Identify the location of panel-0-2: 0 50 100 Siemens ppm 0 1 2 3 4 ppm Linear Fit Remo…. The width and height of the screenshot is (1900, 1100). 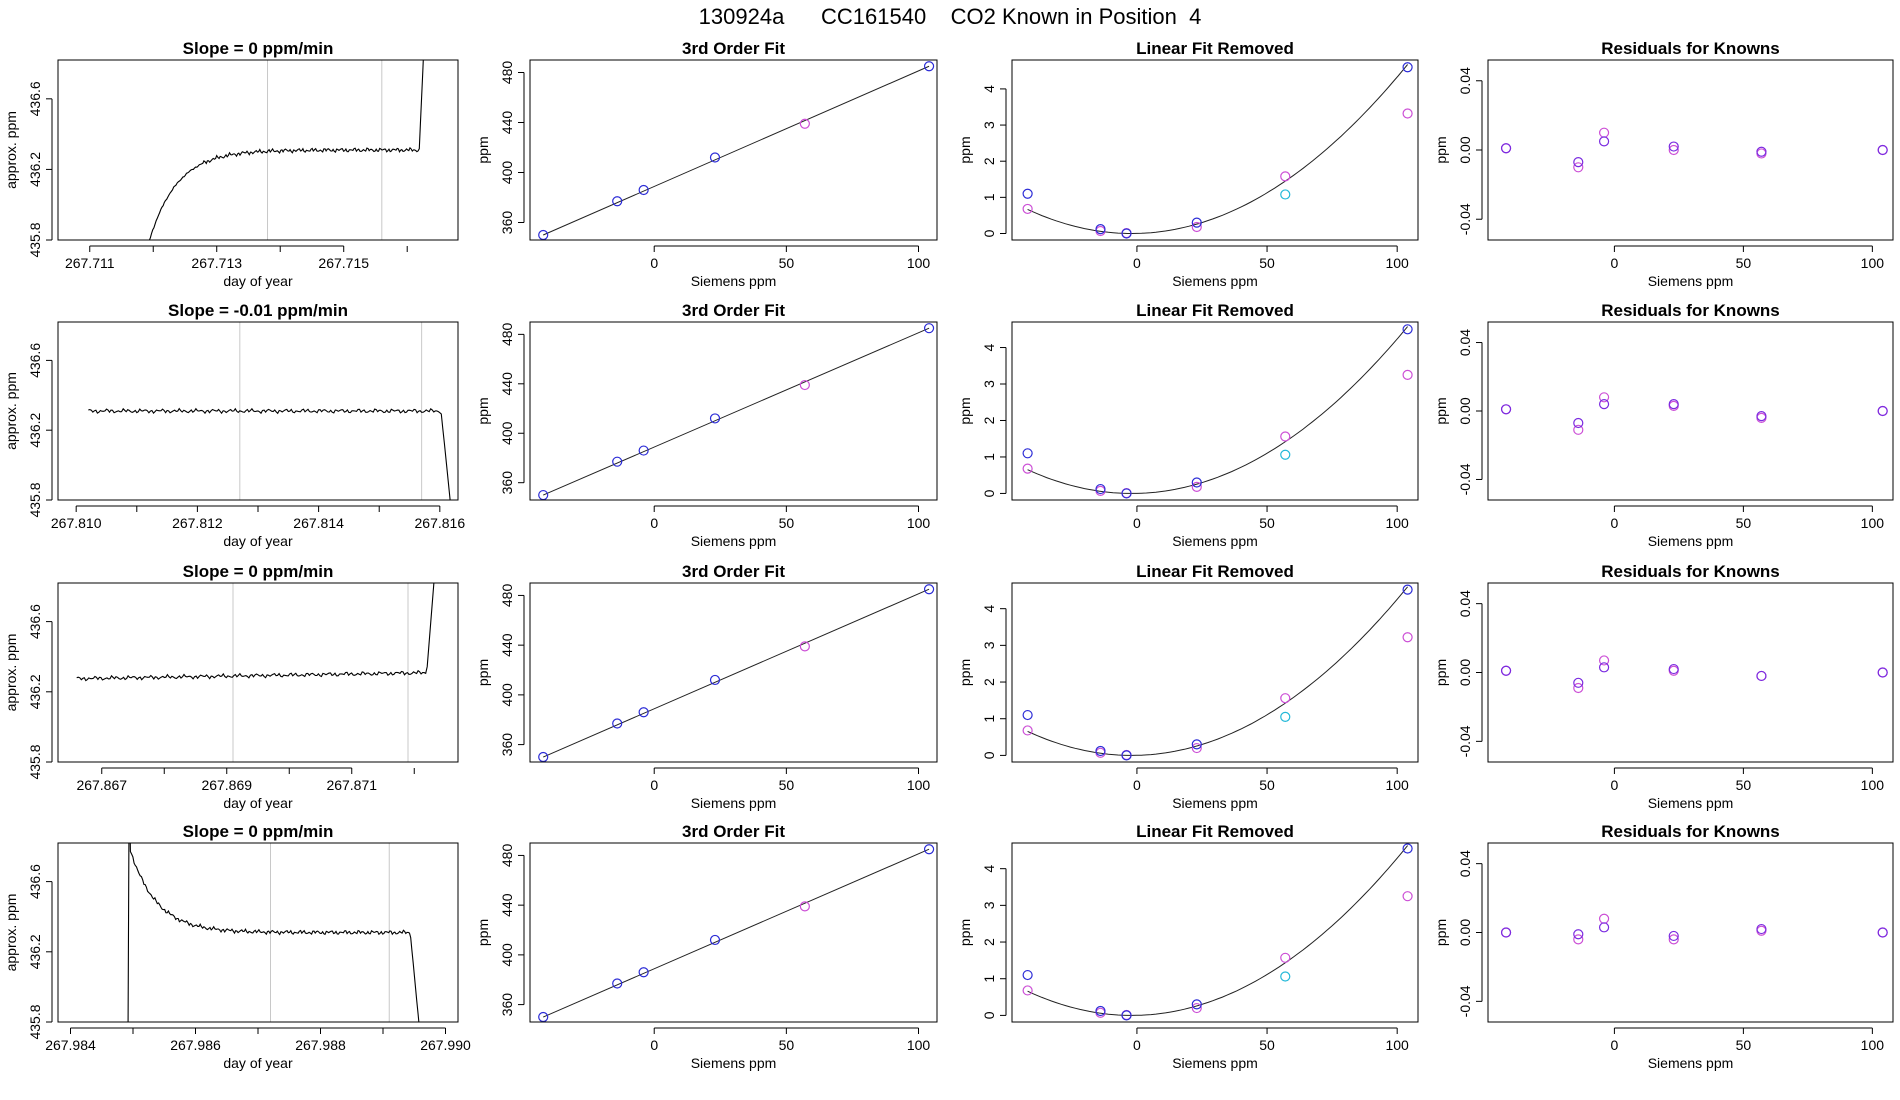
(1188, 164).